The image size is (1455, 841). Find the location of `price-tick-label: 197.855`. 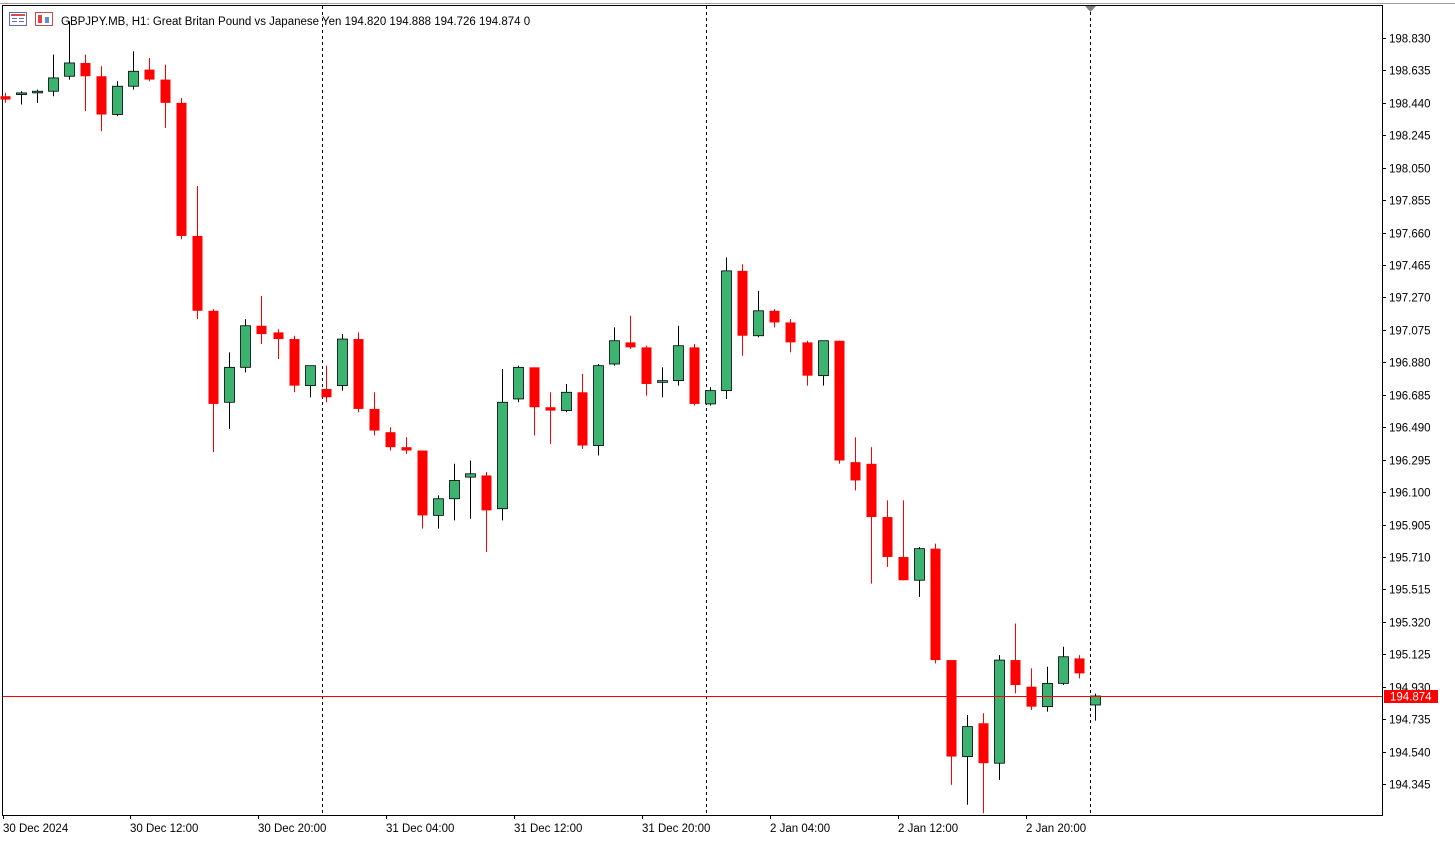

price-tick-label: 197.855 is located at coordinates (1410, 202).